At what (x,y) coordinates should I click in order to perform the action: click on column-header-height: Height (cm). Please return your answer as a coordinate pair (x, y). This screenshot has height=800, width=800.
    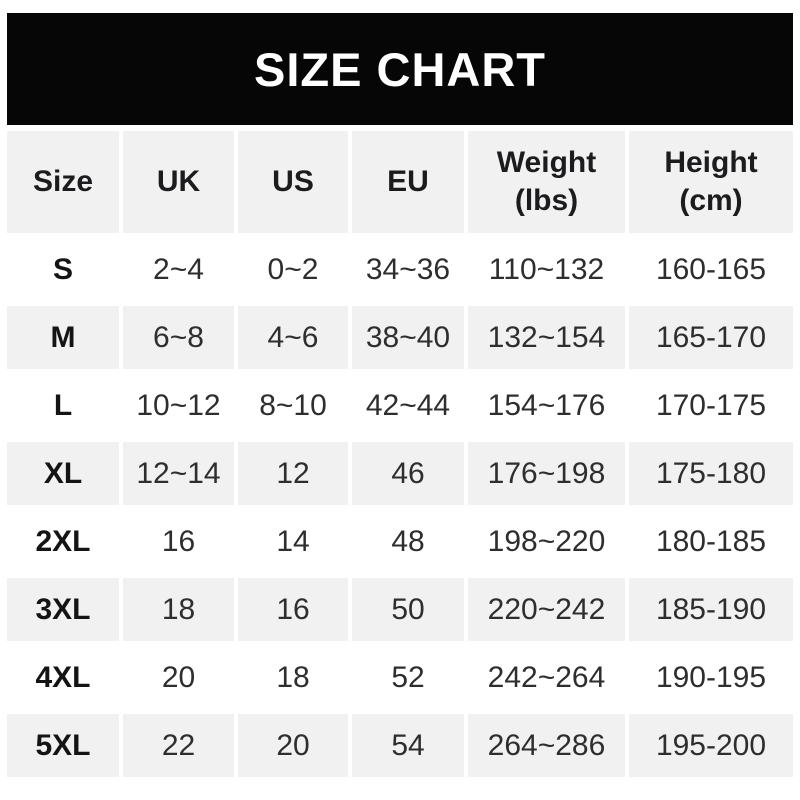
    Looking at the image, I should click on (711, 182).